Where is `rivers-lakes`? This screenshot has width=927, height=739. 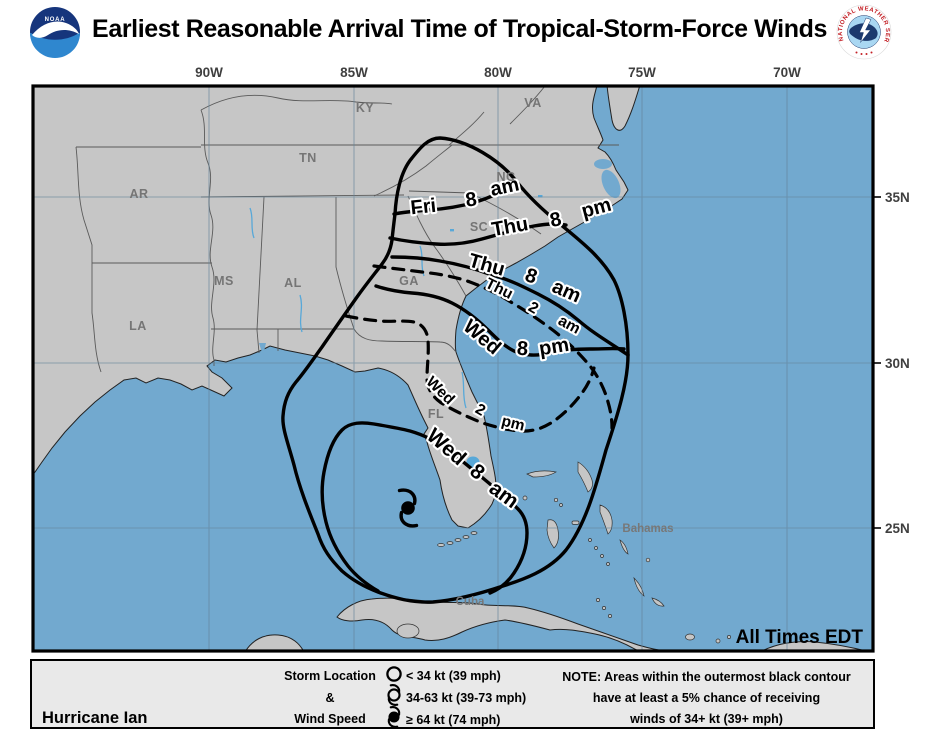
rivers-lakes is located at coordinates (396, 331).